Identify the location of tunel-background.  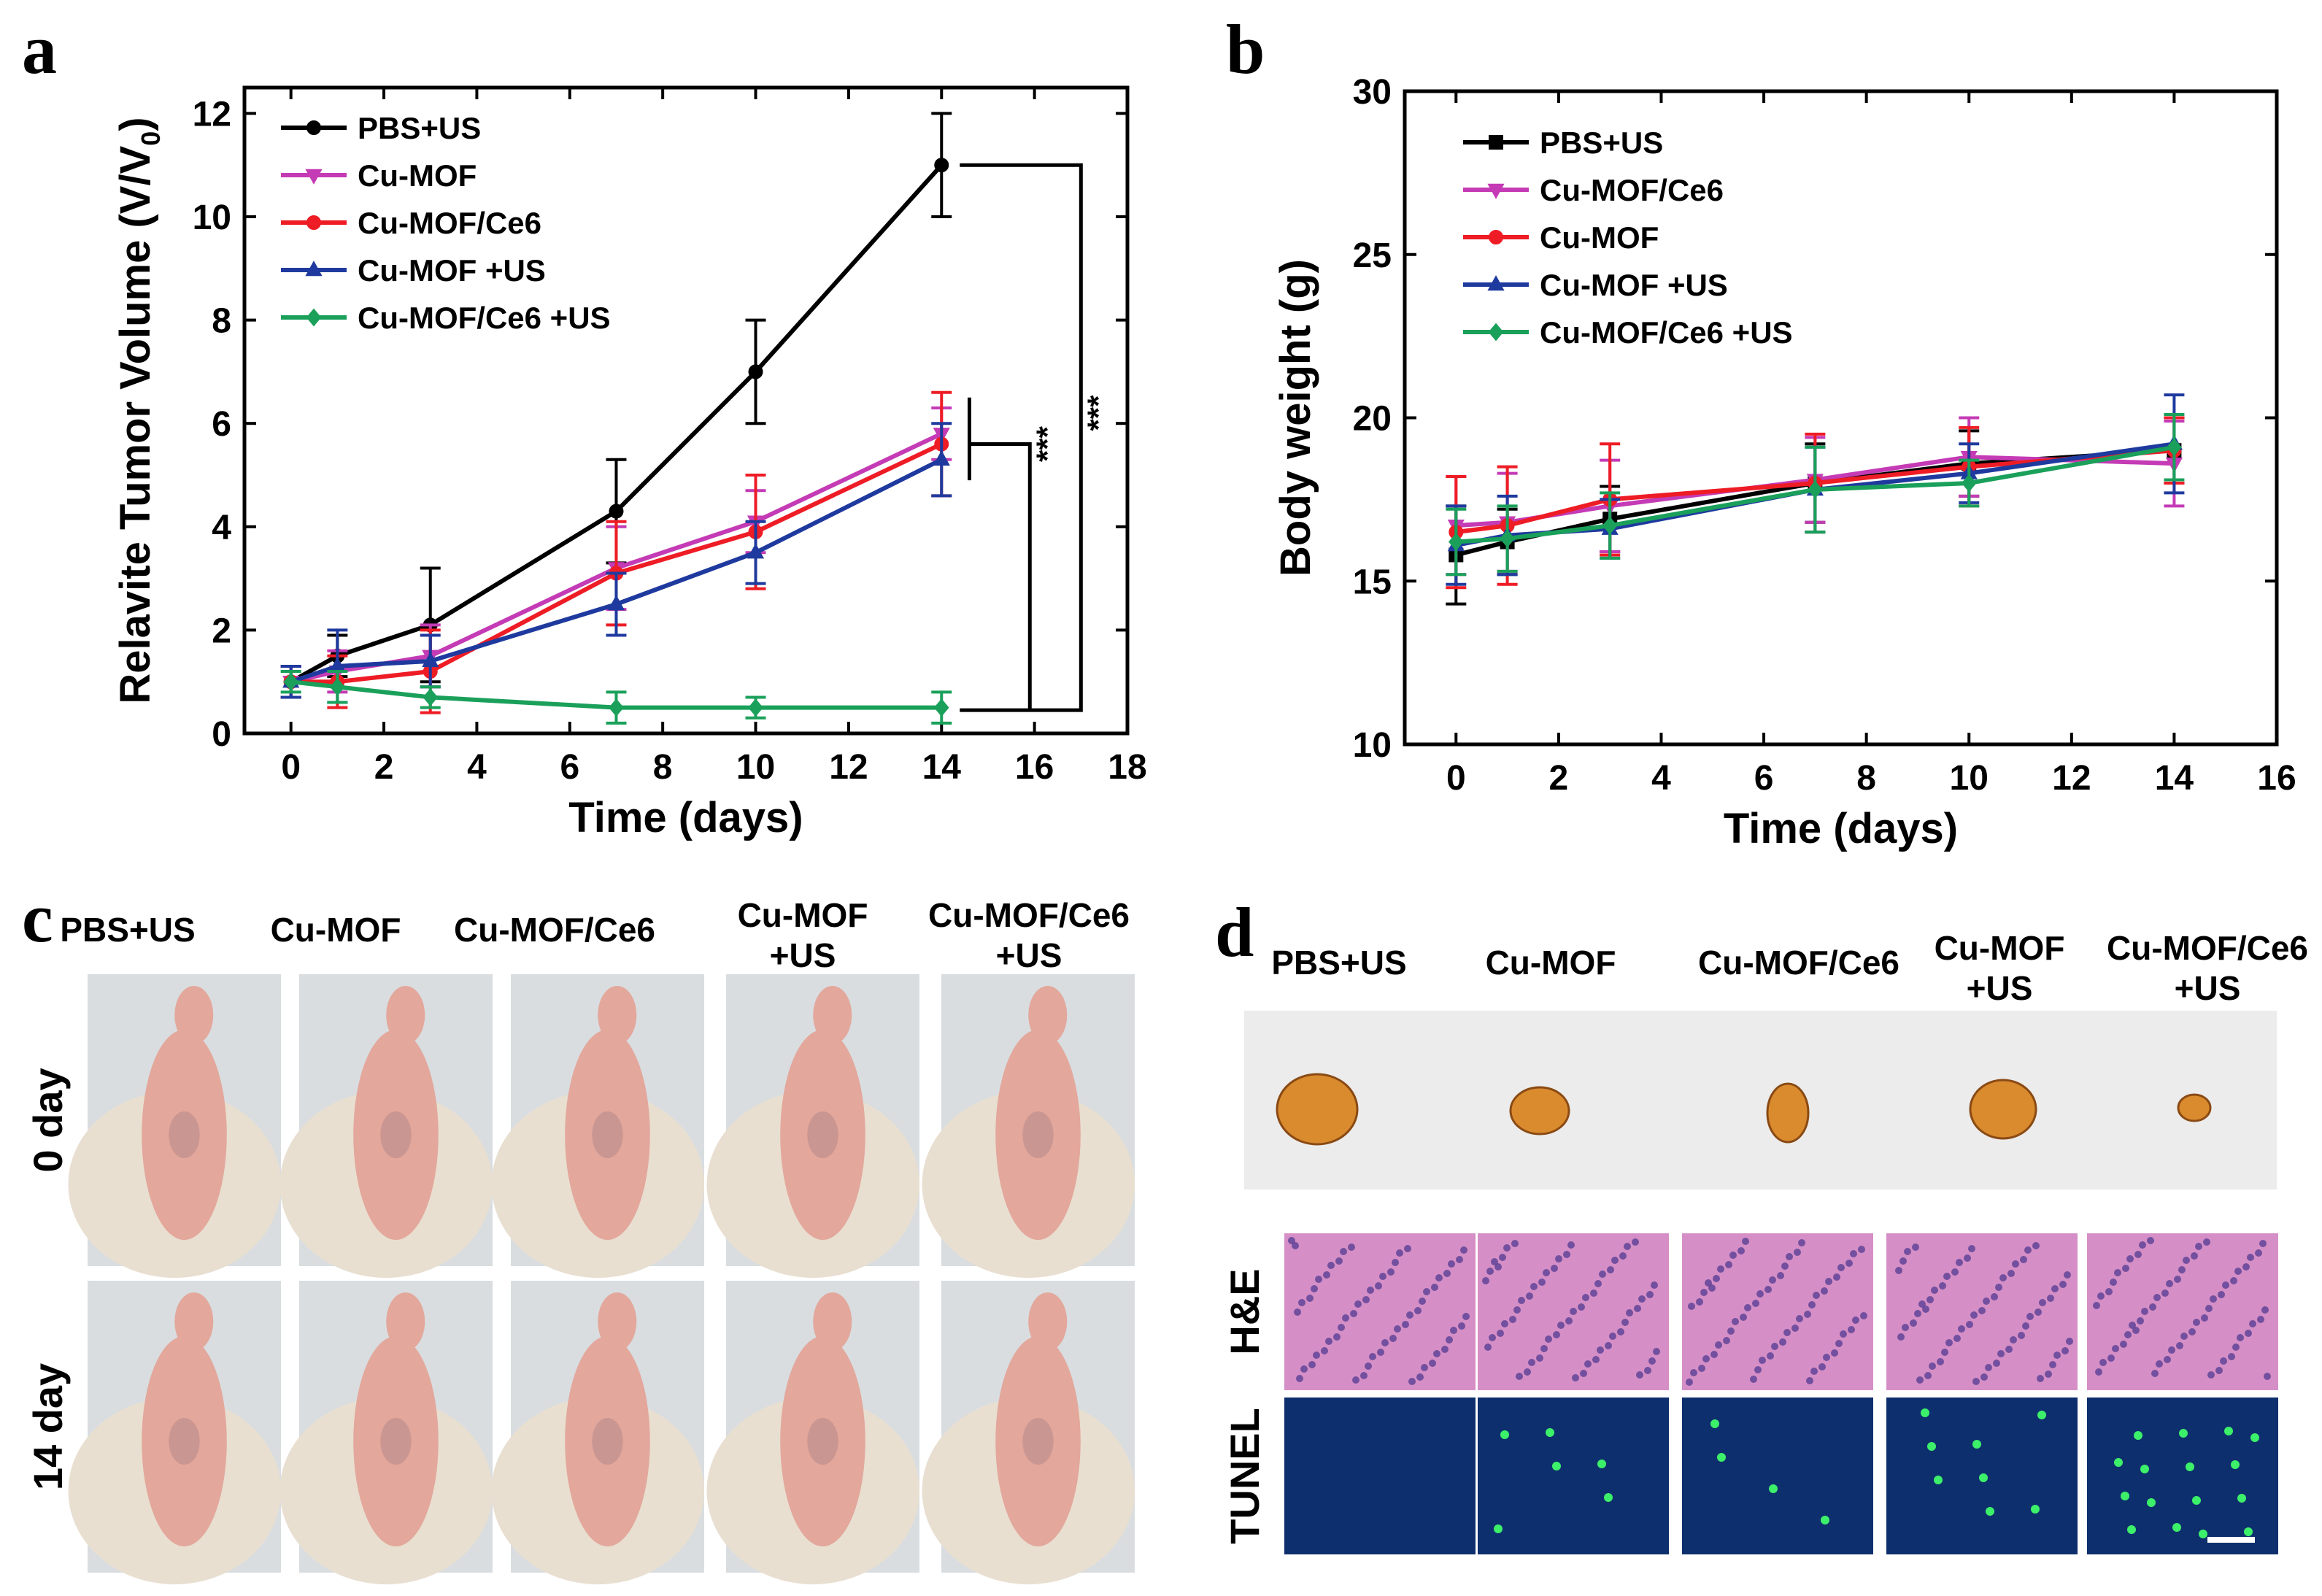
(1380, 1476).